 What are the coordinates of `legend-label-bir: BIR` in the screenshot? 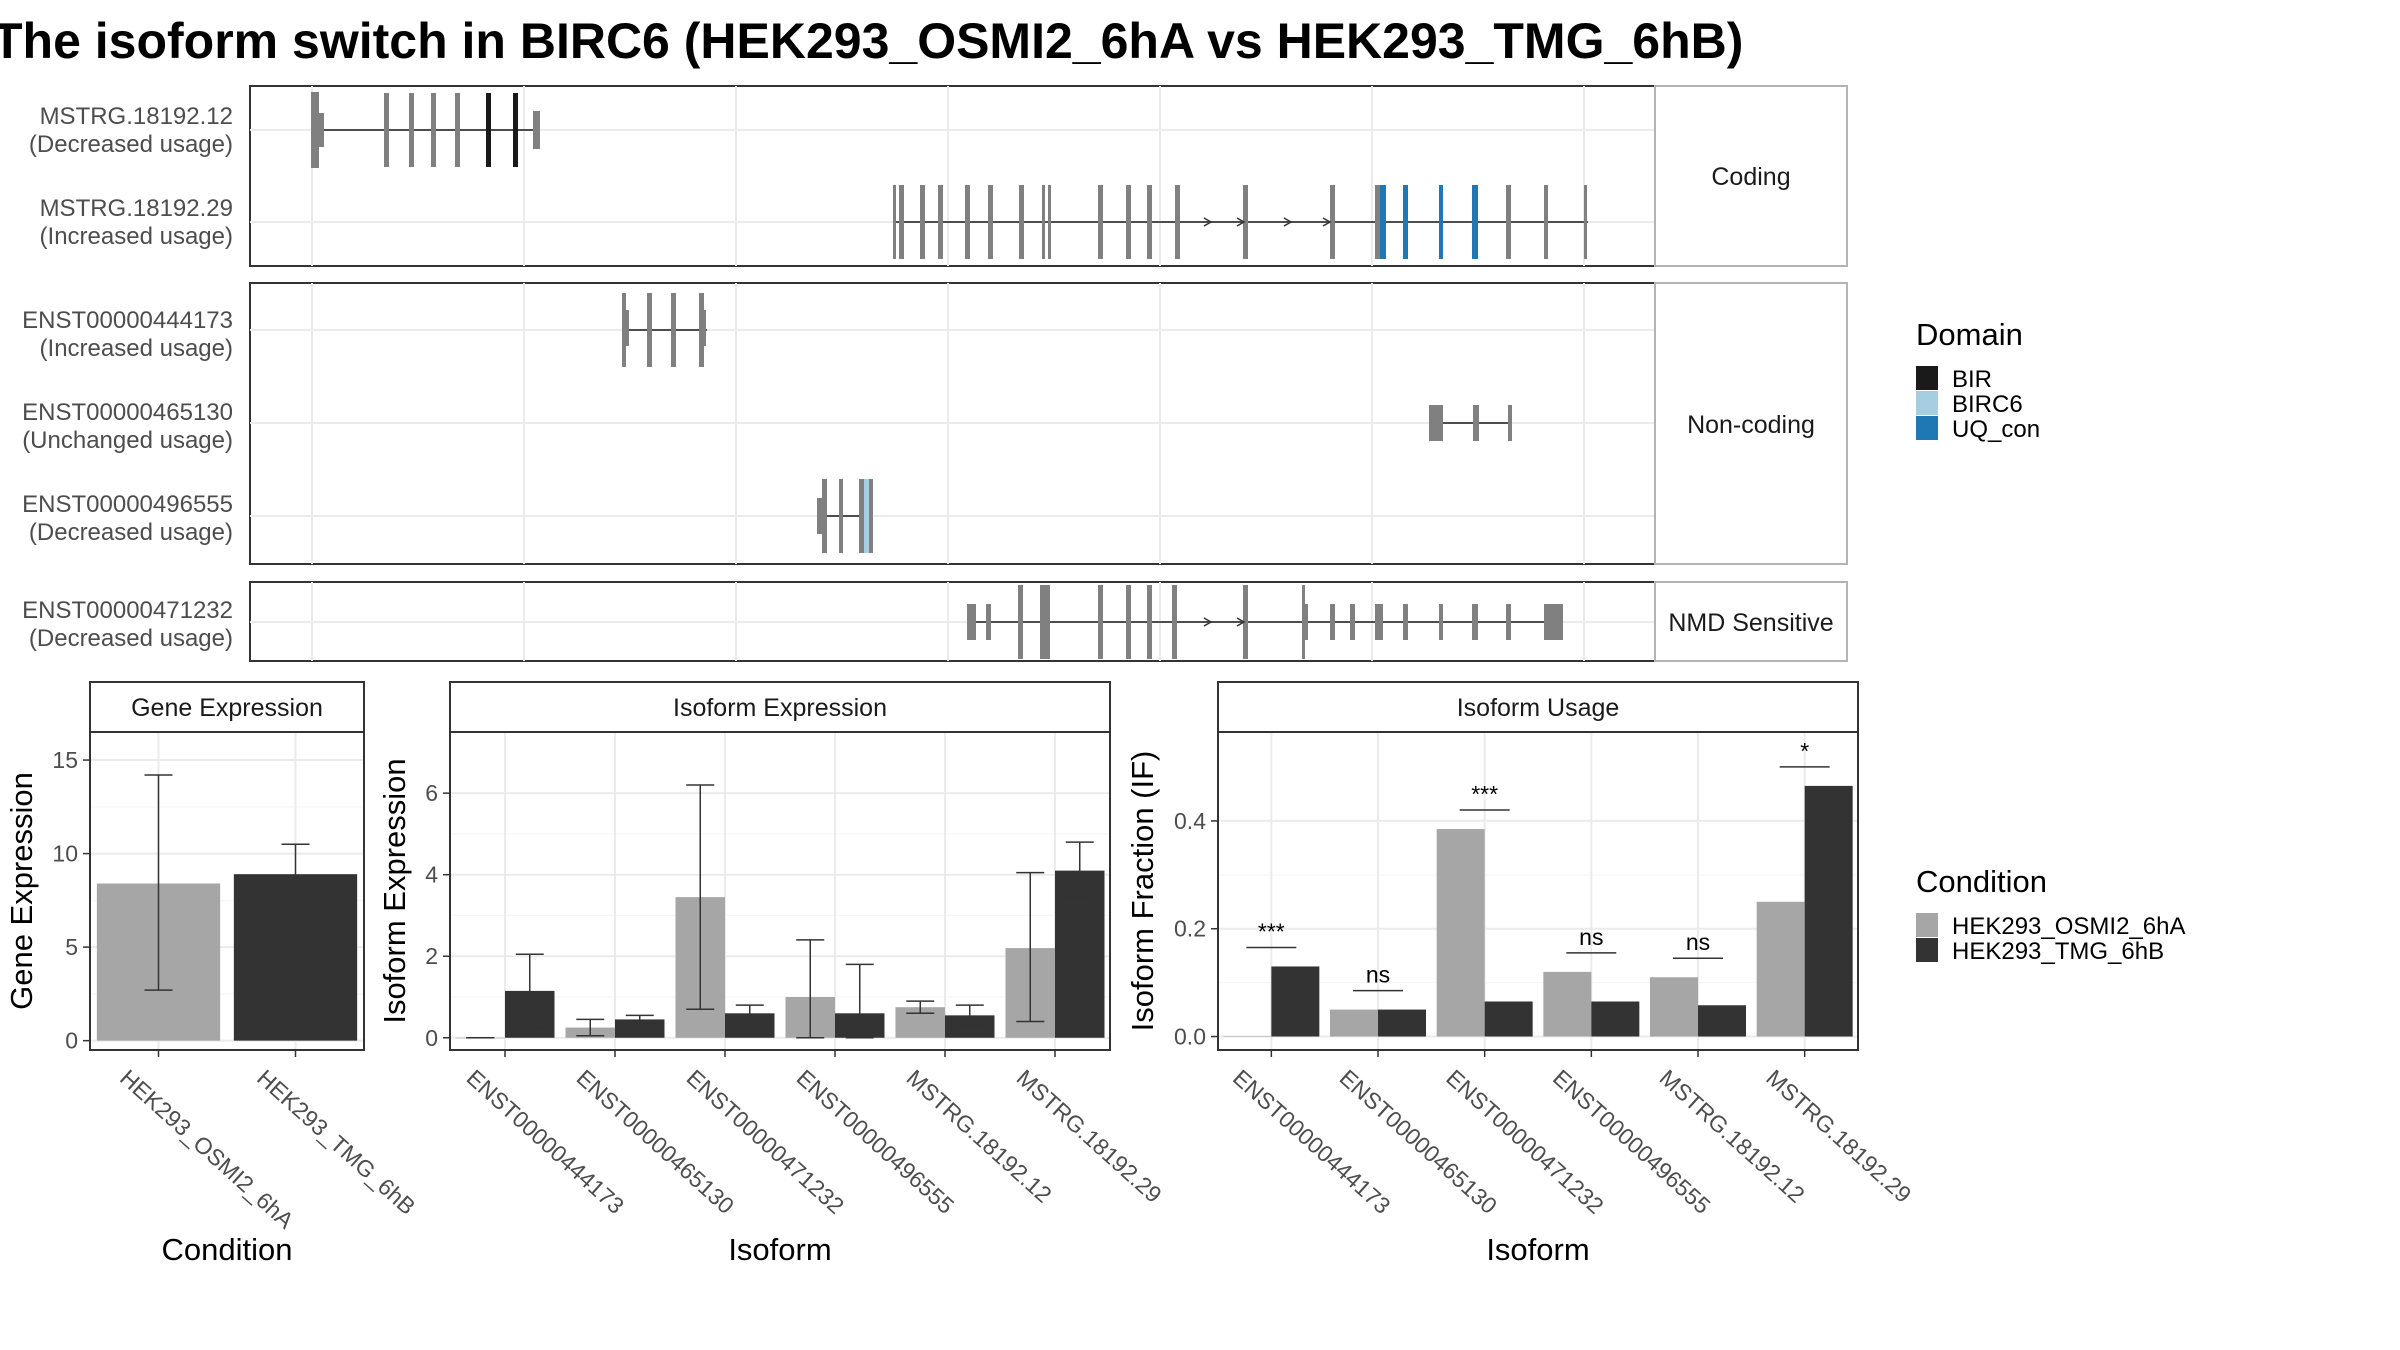 It's located at (1972, 379).